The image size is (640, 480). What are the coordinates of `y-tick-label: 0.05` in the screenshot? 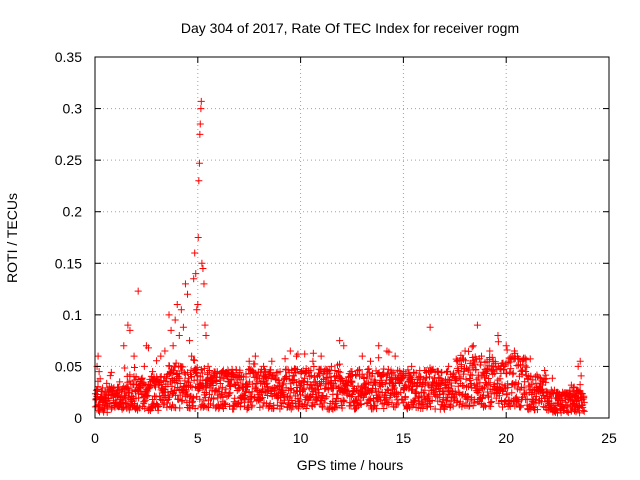 It's located at (68, 366).